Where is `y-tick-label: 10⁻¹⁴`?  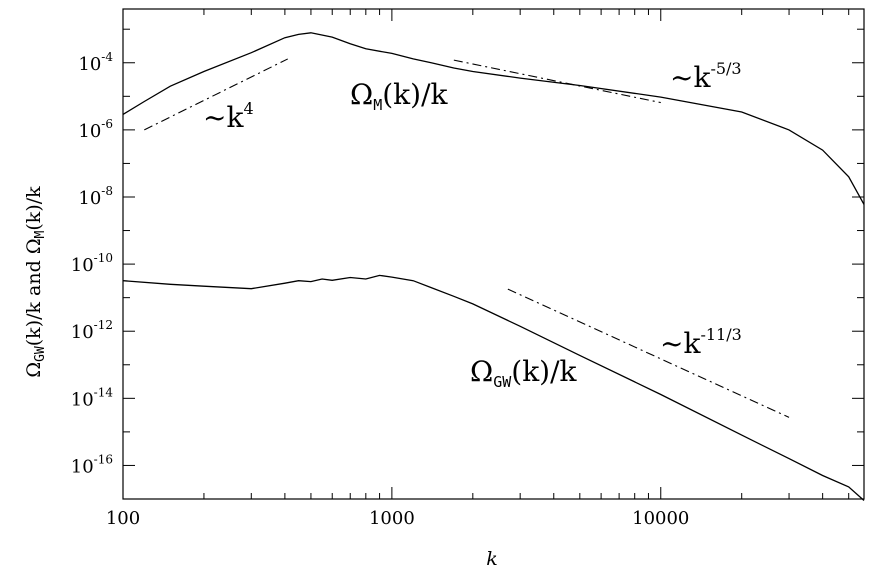 y-tick-label: 10⁻¹⁴ is located at coordinates (92, 397).